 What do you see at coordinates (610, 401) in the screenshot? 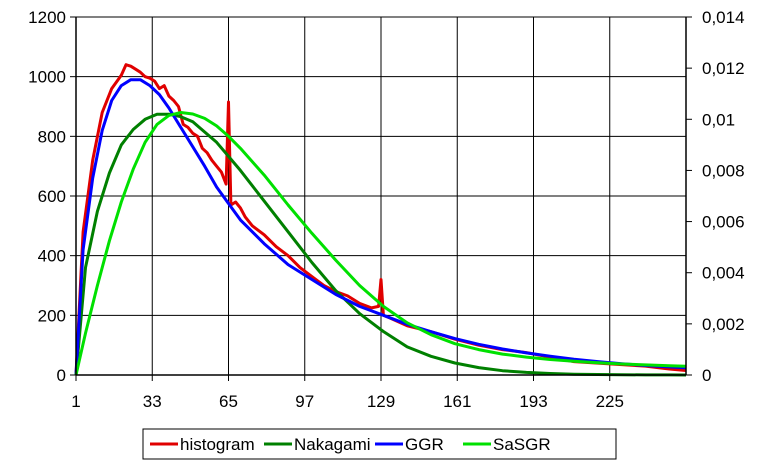
I see `x-tick-label: 225` at bounding box center [610, 401].